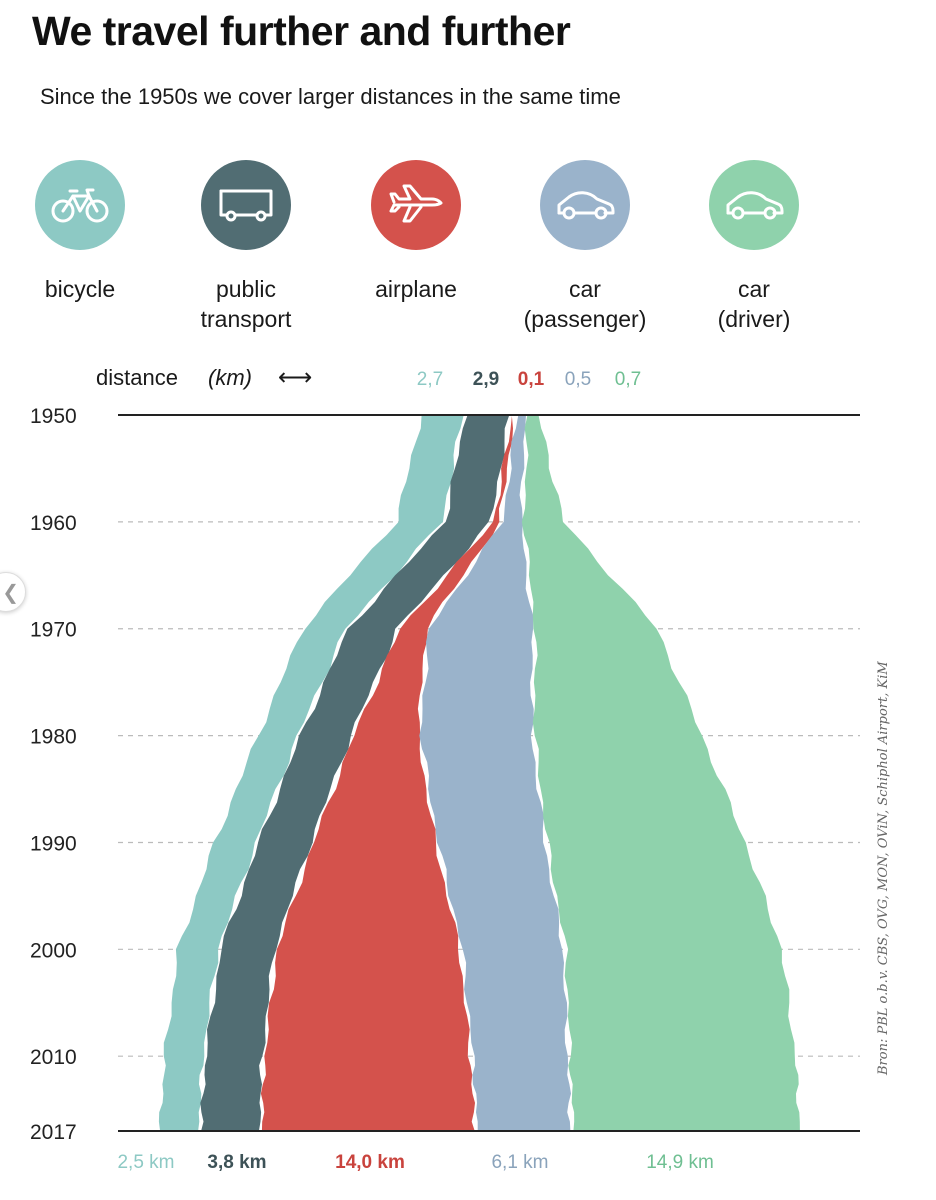 The width and height of the screenshot is (936, 1200). What do you see at coordinates (80, 205) in the screenshot?
I see `bicycle-icon` at bounding box center [80, 205].